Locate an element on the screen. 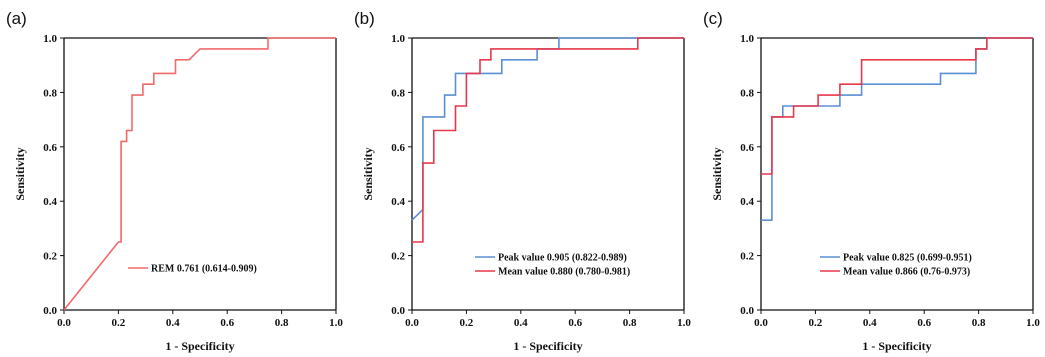 Image resolution: width=1045 pixels, height=357 pixels. legend-entry-1: Peak value 0.905 (0.822-0.989) is located at coordinates (562, 258).